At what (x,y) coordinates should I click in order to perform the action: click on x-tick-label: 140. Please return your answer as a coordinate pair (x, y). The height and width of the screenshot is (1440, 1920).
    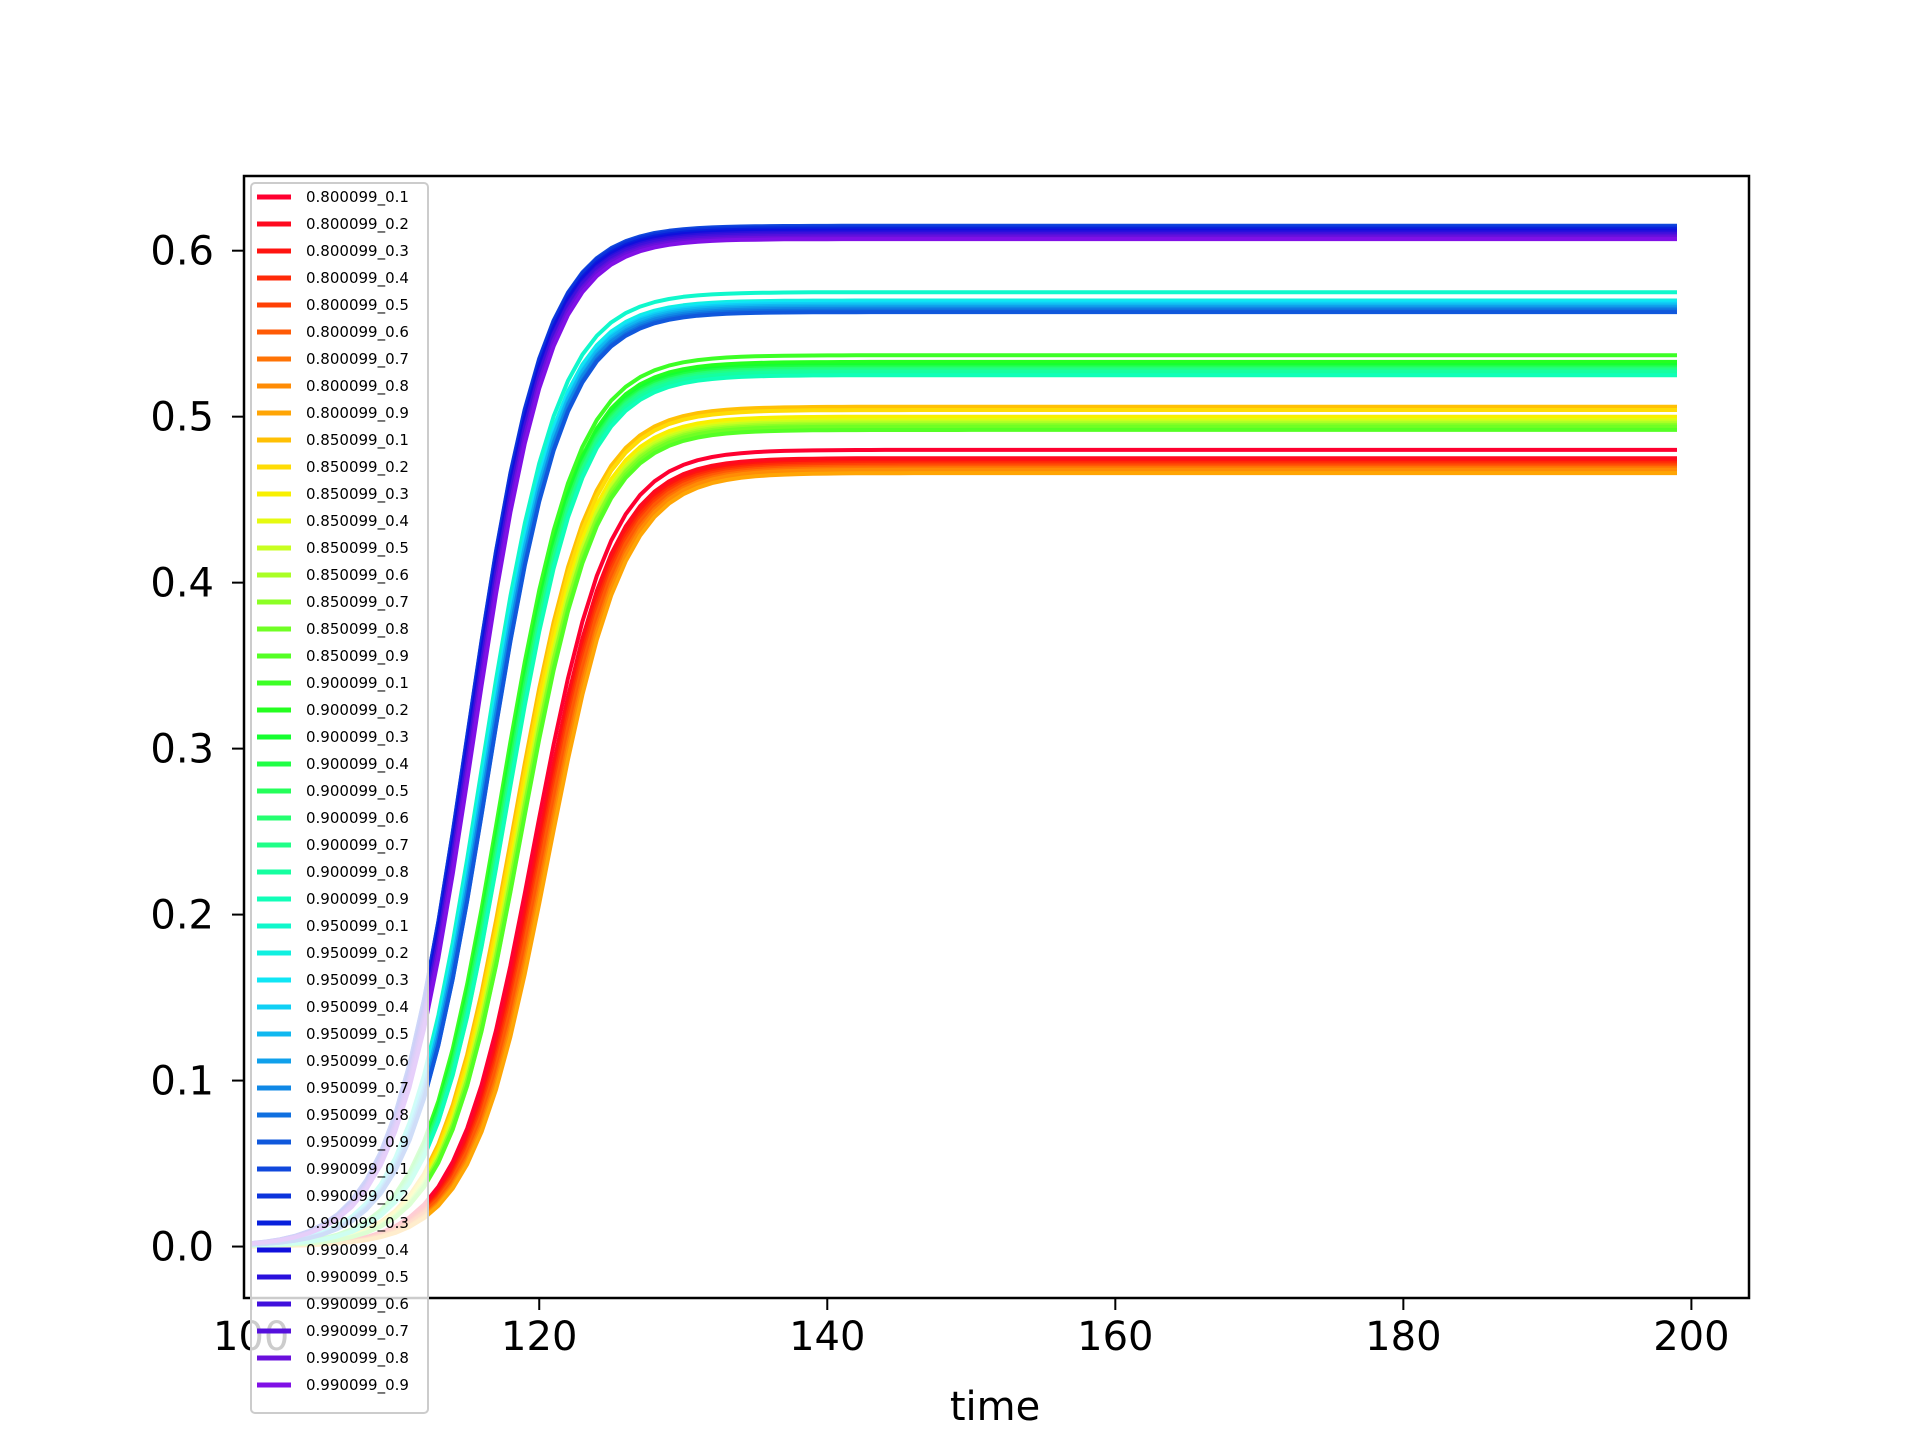
    Looking at the image, I should click on (827, 1337).